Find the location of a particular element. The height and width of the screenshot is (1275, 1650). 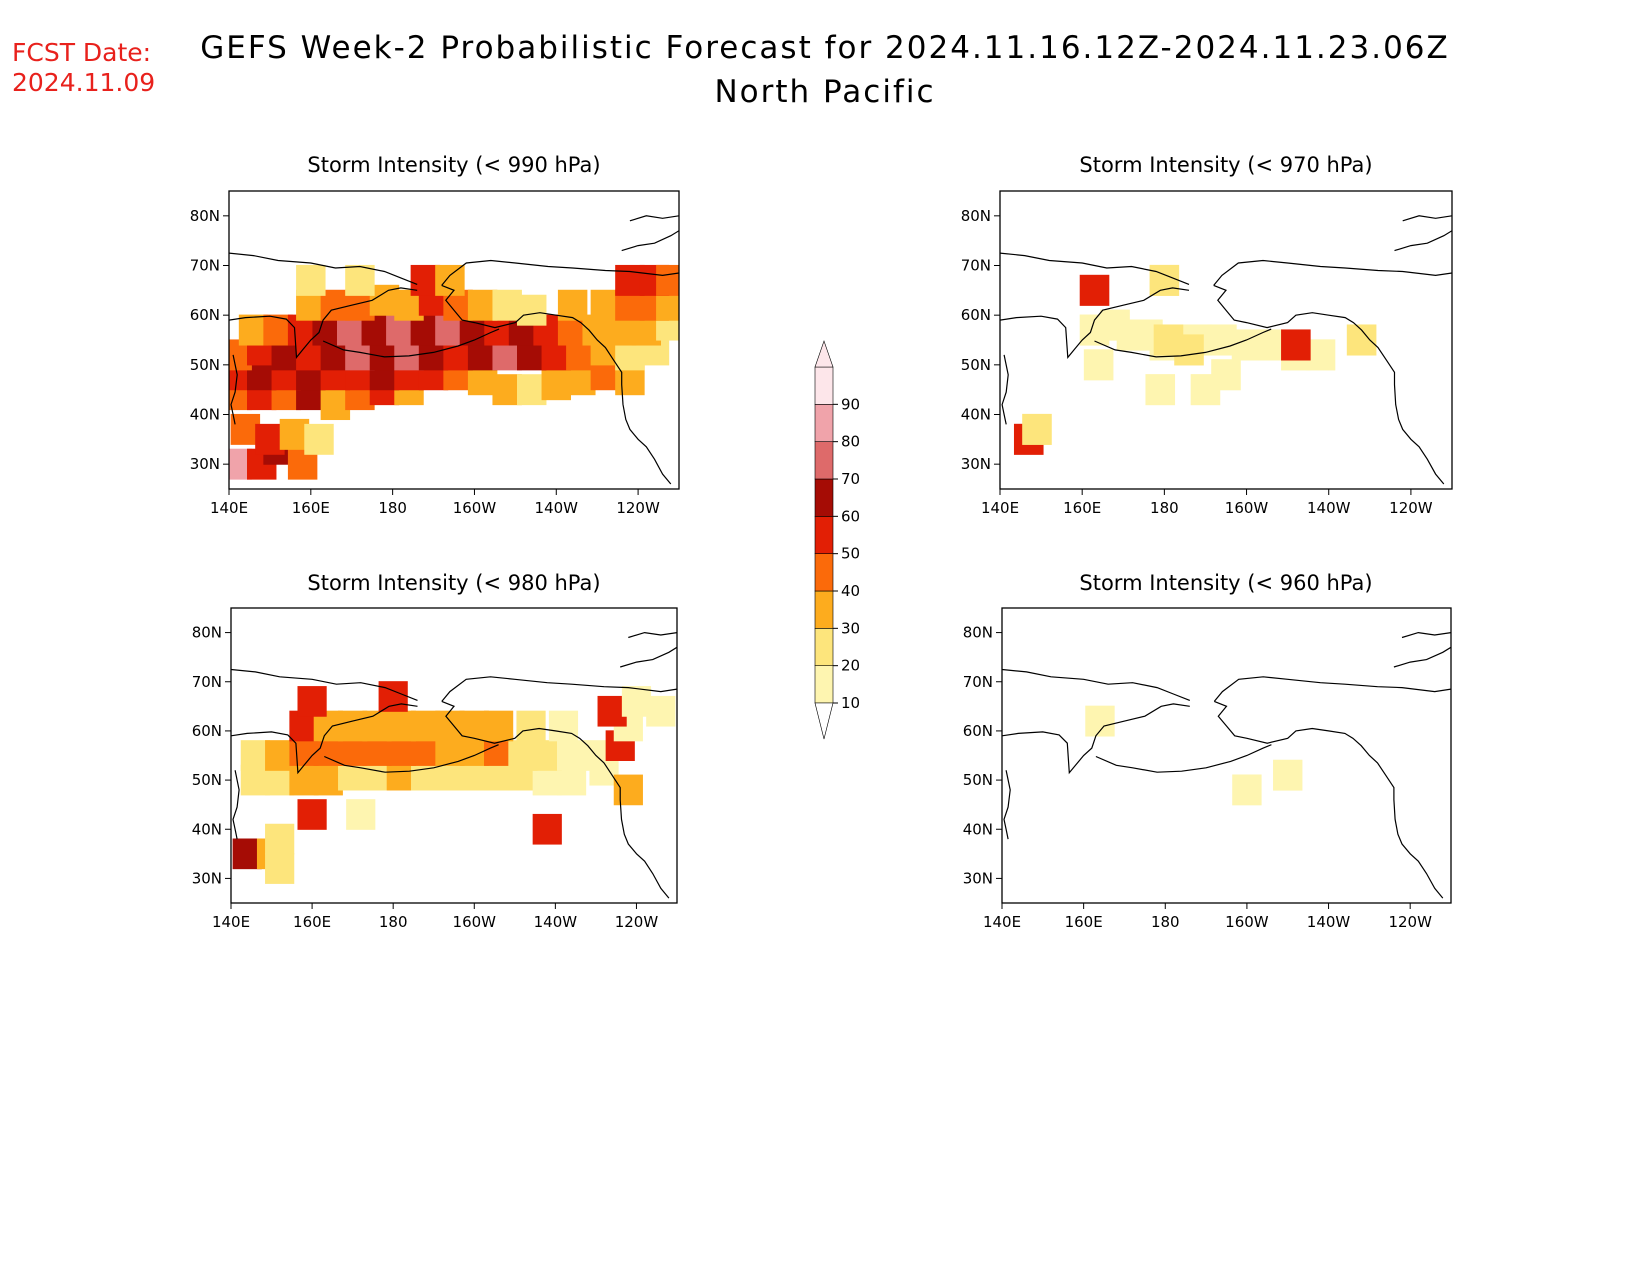

fcst-date-label: FCST Date: is located at coordinates (82, 52).